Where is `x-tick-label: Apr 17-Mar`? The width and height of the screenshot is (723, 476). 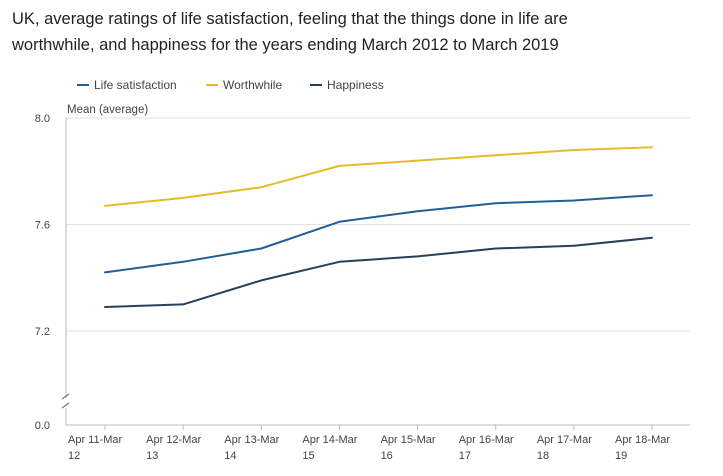 x-tick-label: Apr 17-Mar is located at coordinates (564, 440).